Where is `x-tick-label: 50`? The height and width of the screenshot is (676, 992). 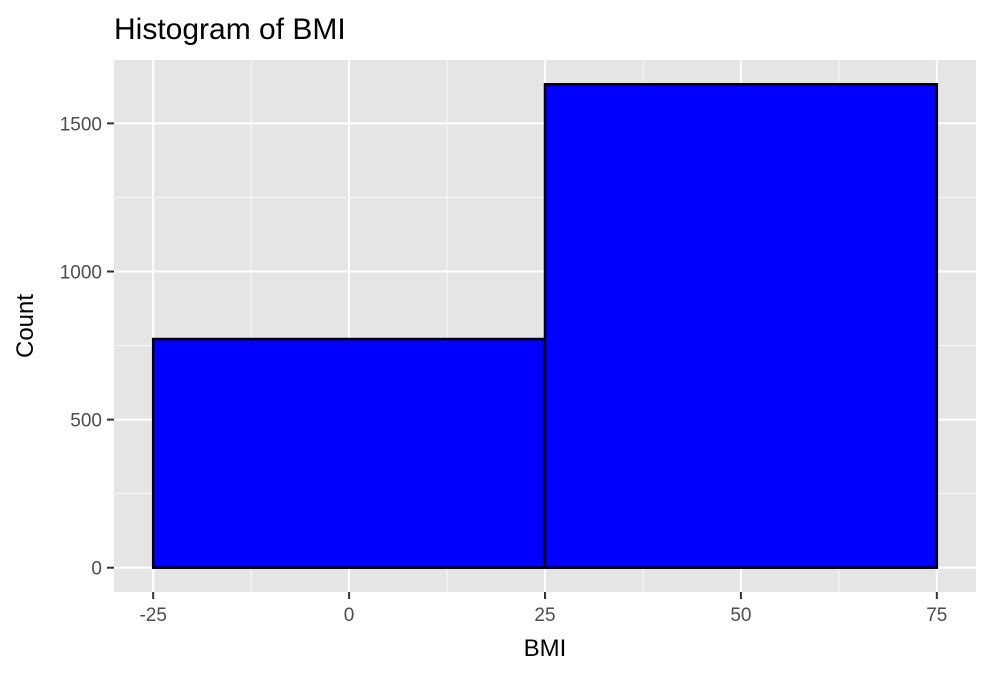 x-tick-label: 50 is located at coordinates (740, 615).